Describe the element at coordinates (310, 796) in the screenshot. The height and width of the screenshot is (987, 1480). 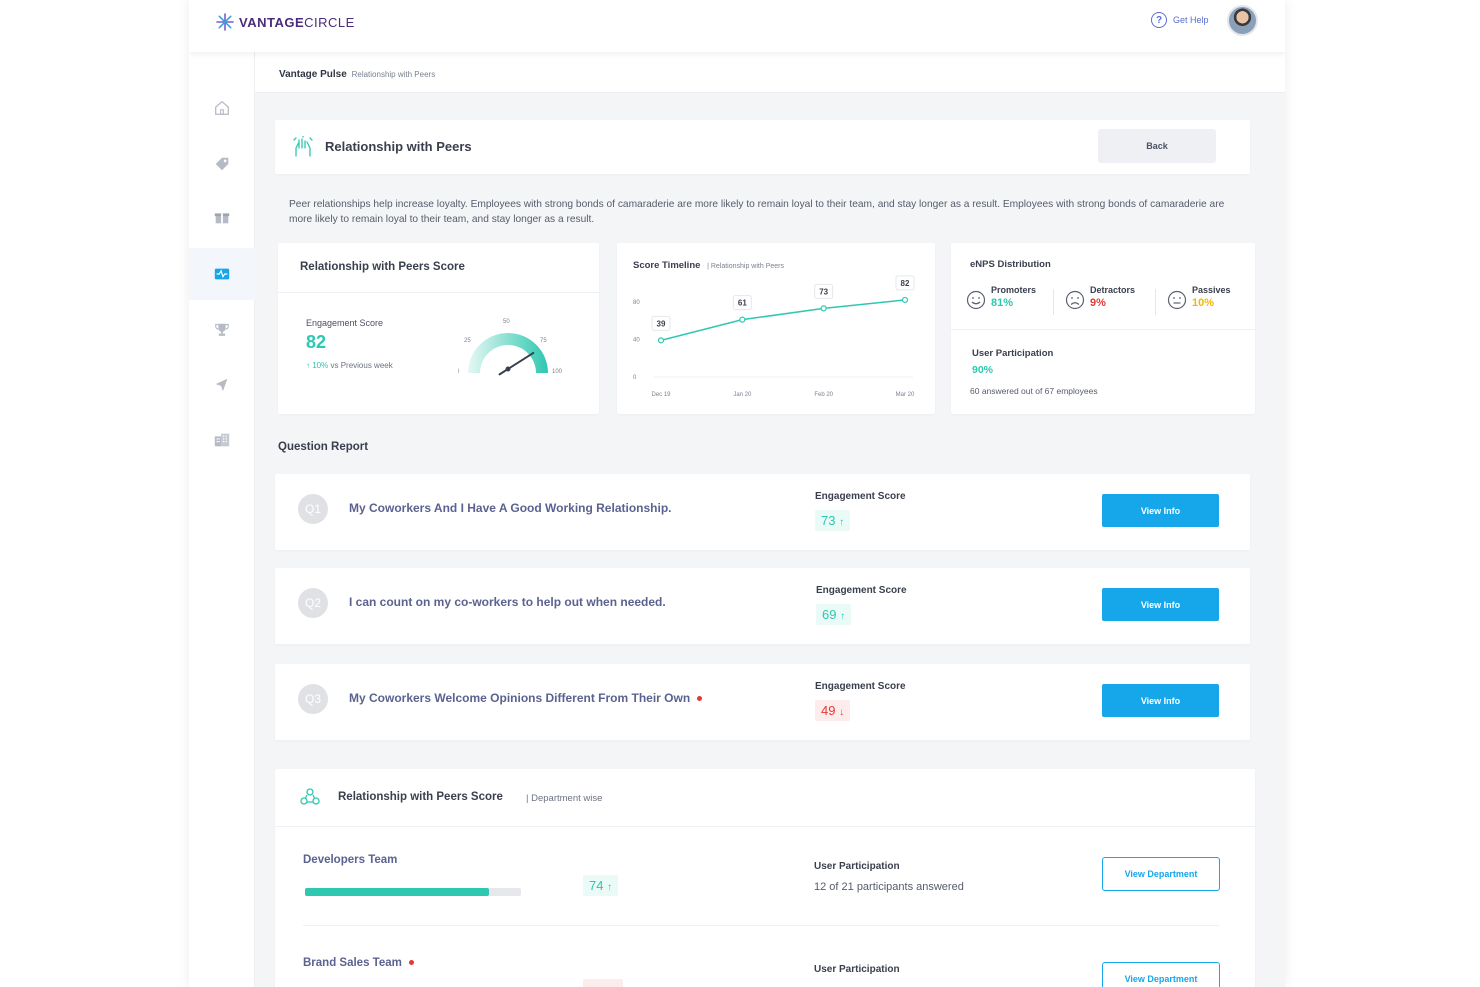
I see `team-icon` at that location.